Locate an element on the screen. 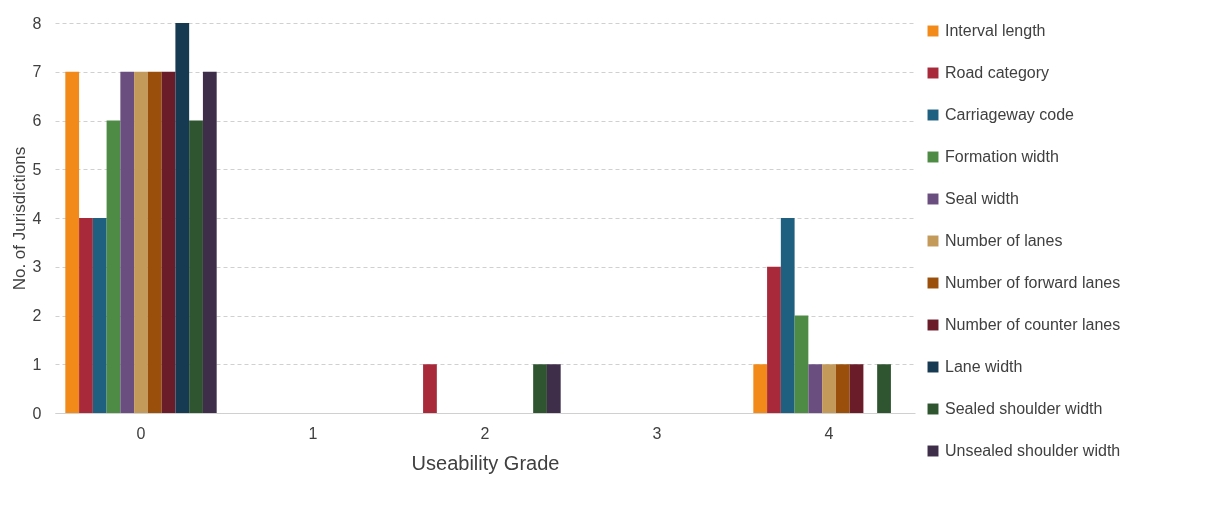  x-tick-label: 1 is located at coordinates (313, 433).